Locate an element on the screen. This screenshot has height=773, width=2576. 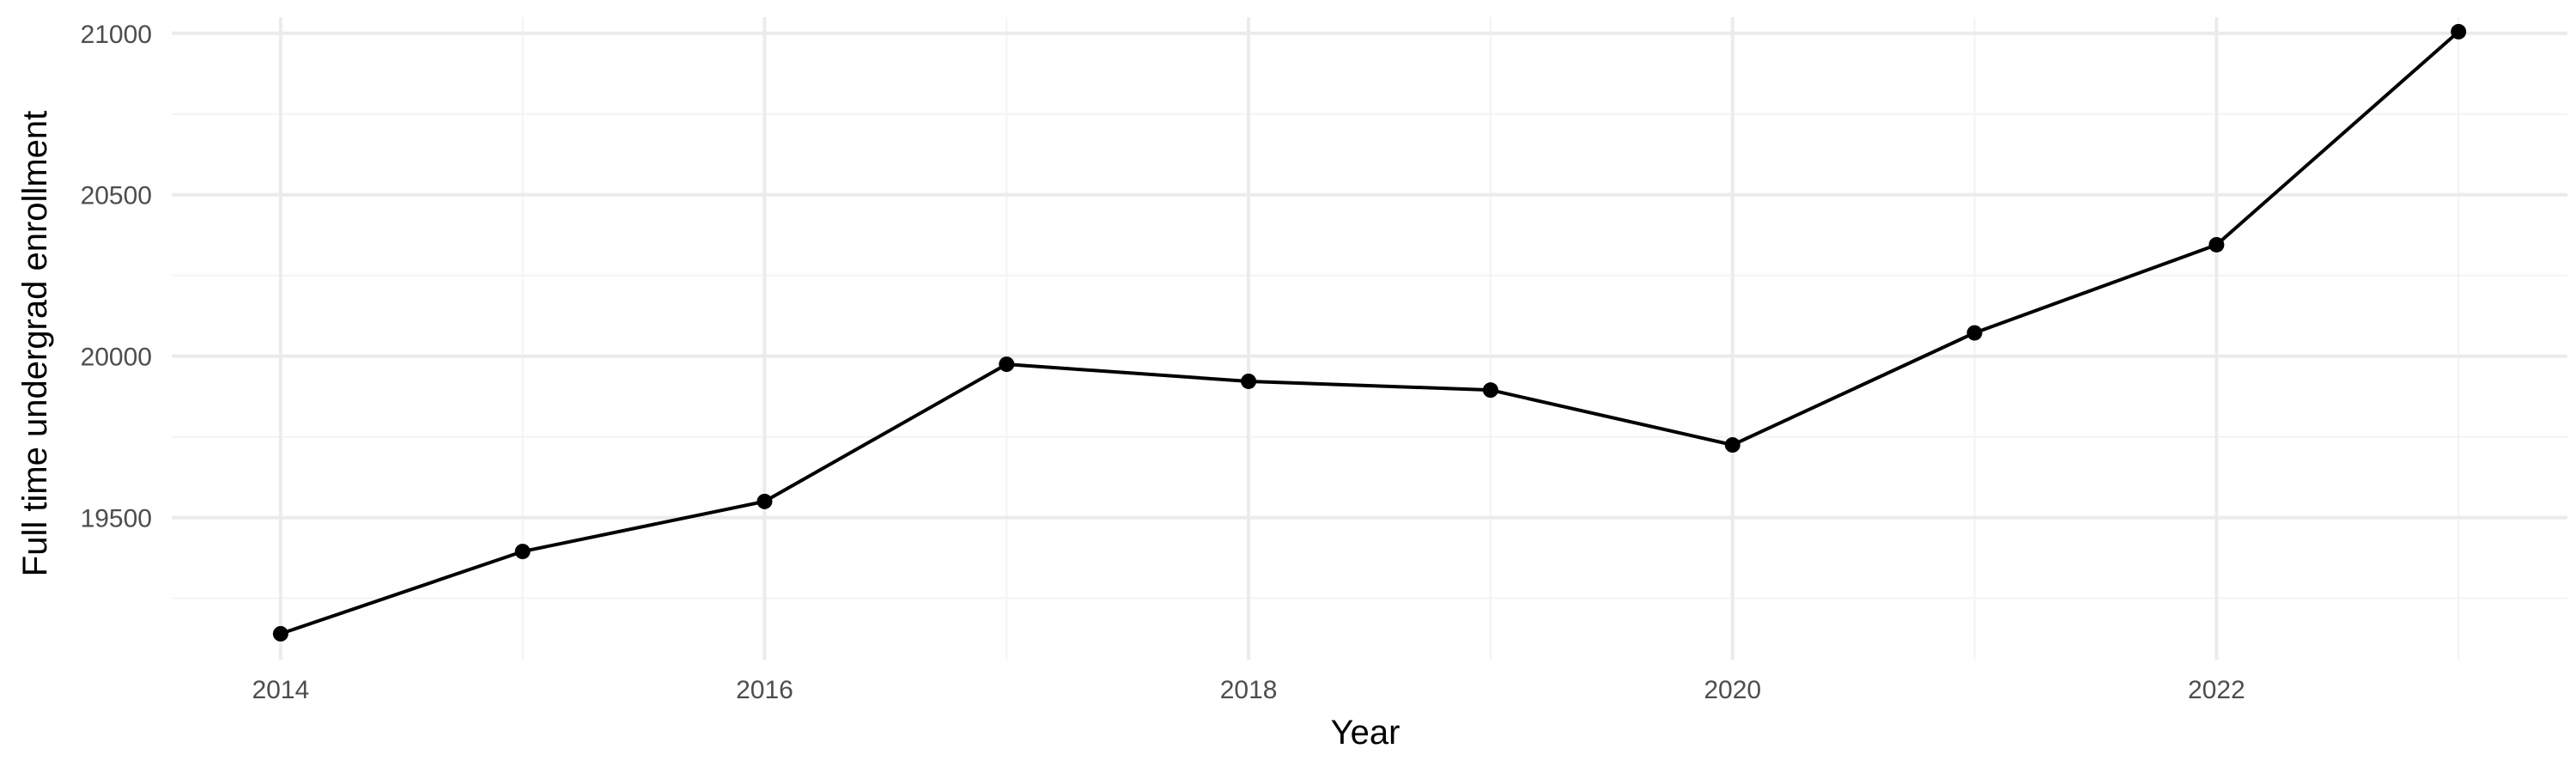
x-tick-labels: 2014 2016 2018 2020 2022 is located at coordinates (1248, 690).